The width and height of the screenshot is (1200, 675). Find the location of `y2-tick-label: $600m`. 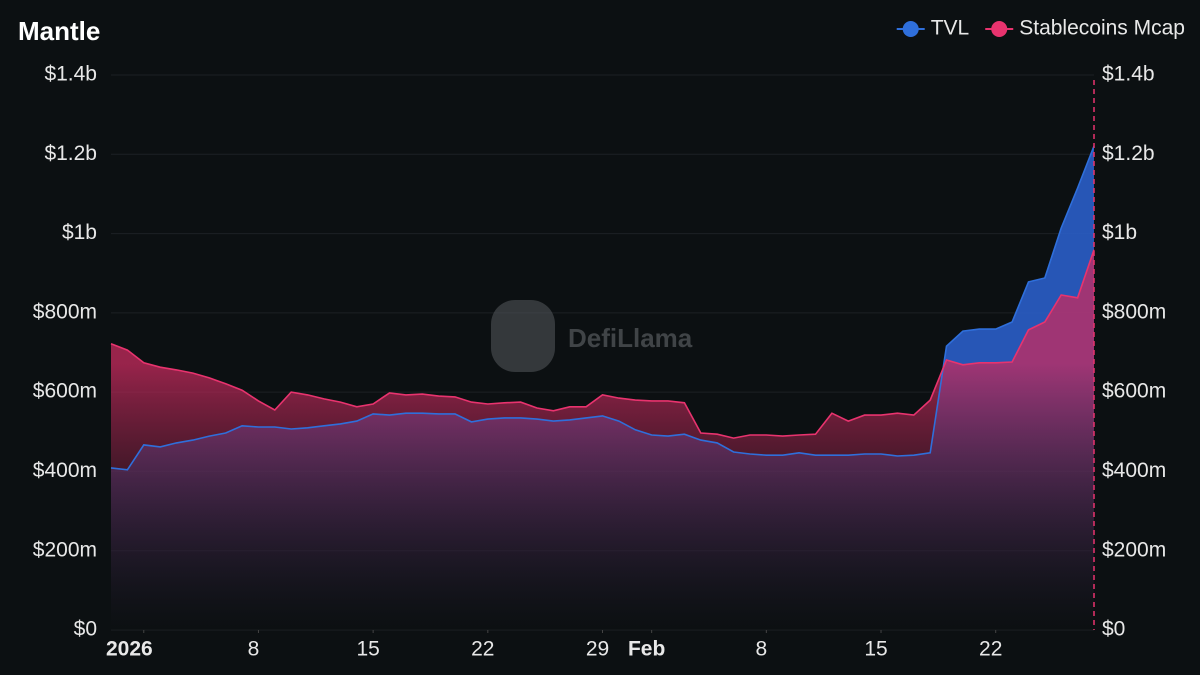

y2-tick-label: $600m is located at coordinates (1134, 391).